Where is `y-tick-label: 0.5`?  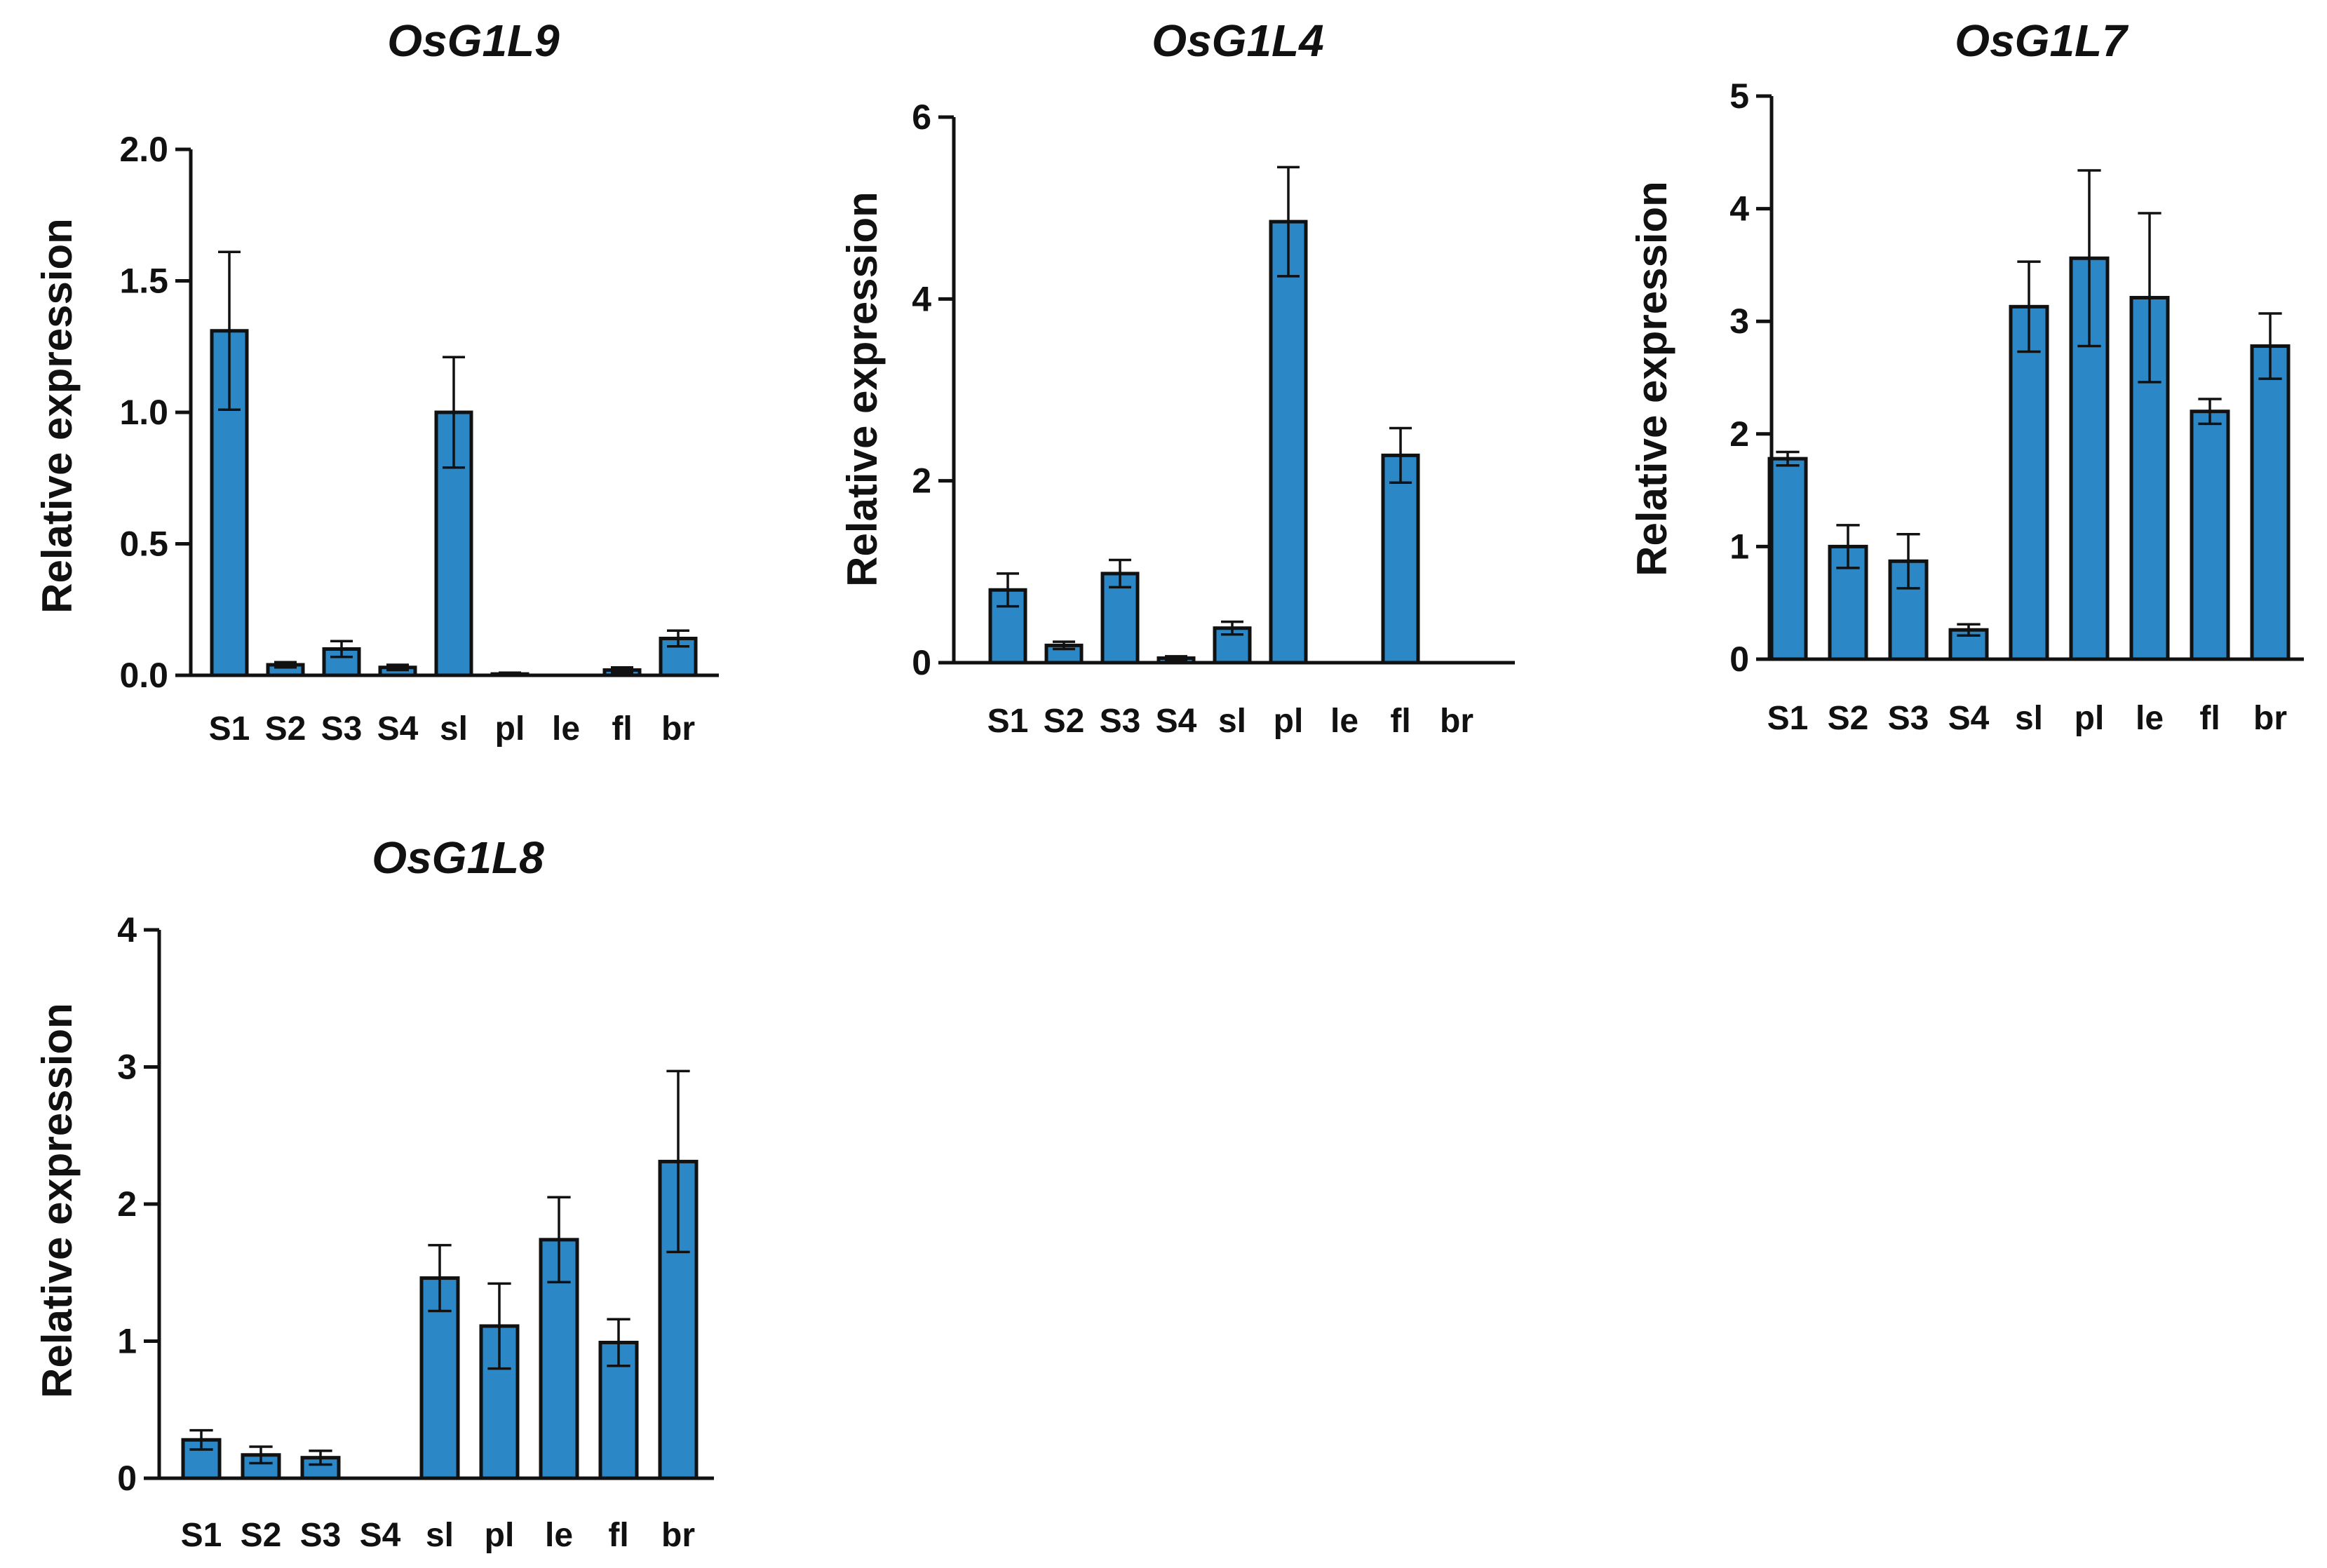 y-tick-label: 0.5 is located at coordinates (143, 544).